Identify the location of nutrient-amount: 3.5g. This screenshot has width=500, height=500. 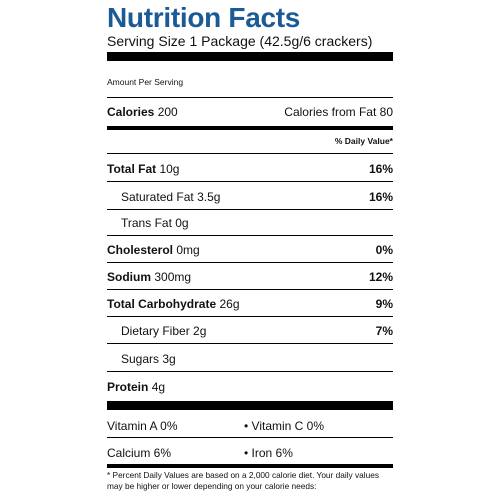
(209, 197).